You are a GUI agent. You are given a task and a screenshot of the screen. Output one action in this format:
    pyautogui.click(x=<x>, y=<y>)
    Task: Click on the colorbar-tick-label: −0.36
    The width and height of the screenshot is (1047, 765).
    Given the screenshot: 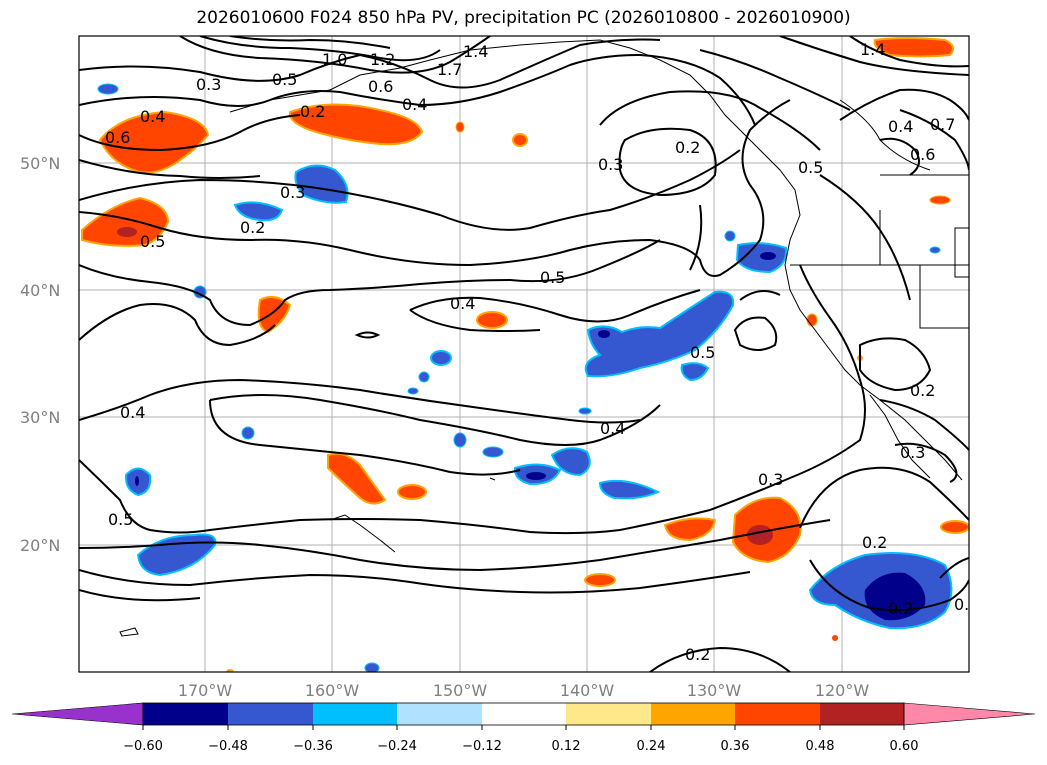 What is the action you would take?
    pyautogui.click(x=313, y=746)
    